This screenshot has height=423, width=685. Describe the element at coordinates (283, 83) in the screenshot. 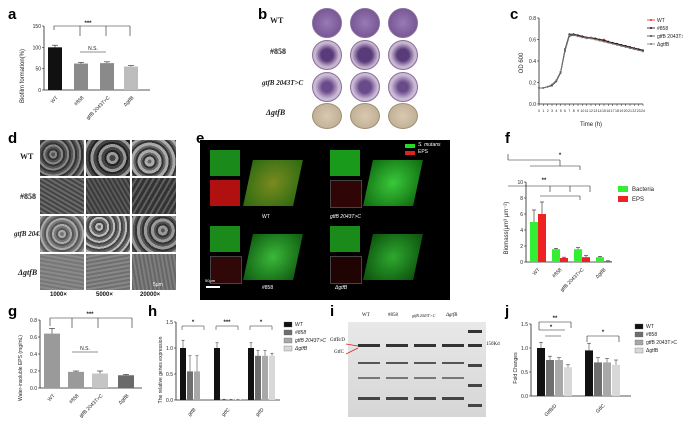

I see `panel-b-row-mut: gtfB 2043T>C` at that location.